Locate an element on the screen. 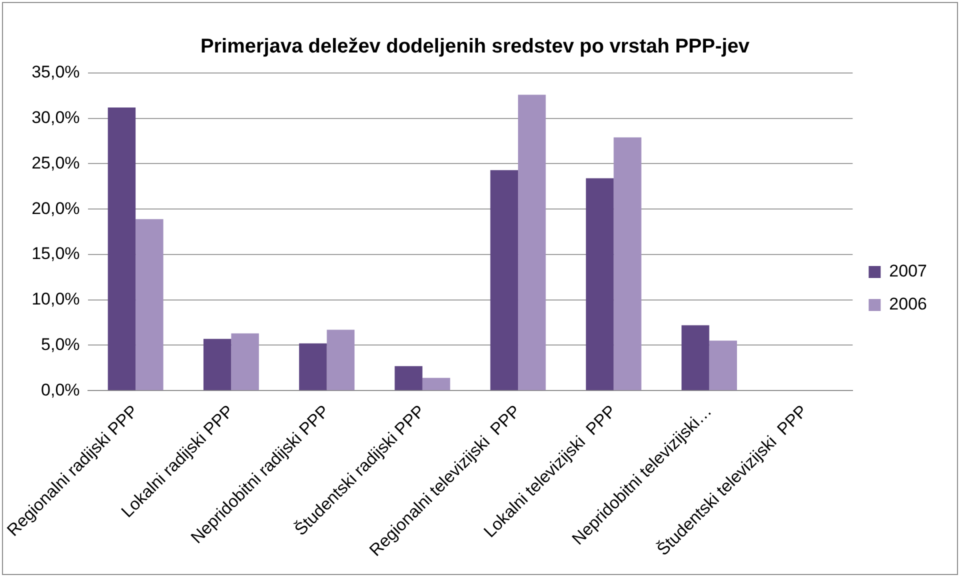 Image resolution: width=960 pixels, height=577 pixels. y-tick-label: 30,0% is located at coordinates (56, 118).